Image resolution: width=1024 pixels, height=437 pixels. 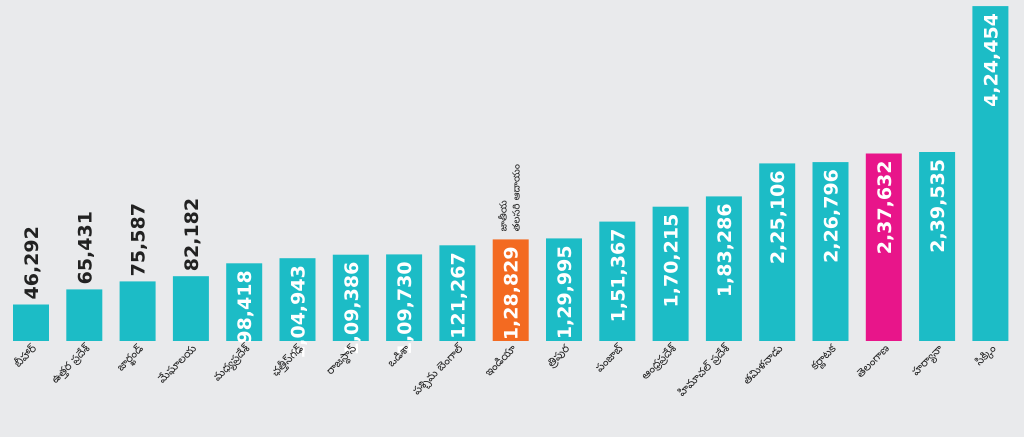 I want to click on value-label-6: 1,09,386, so click(x=352, y=309).